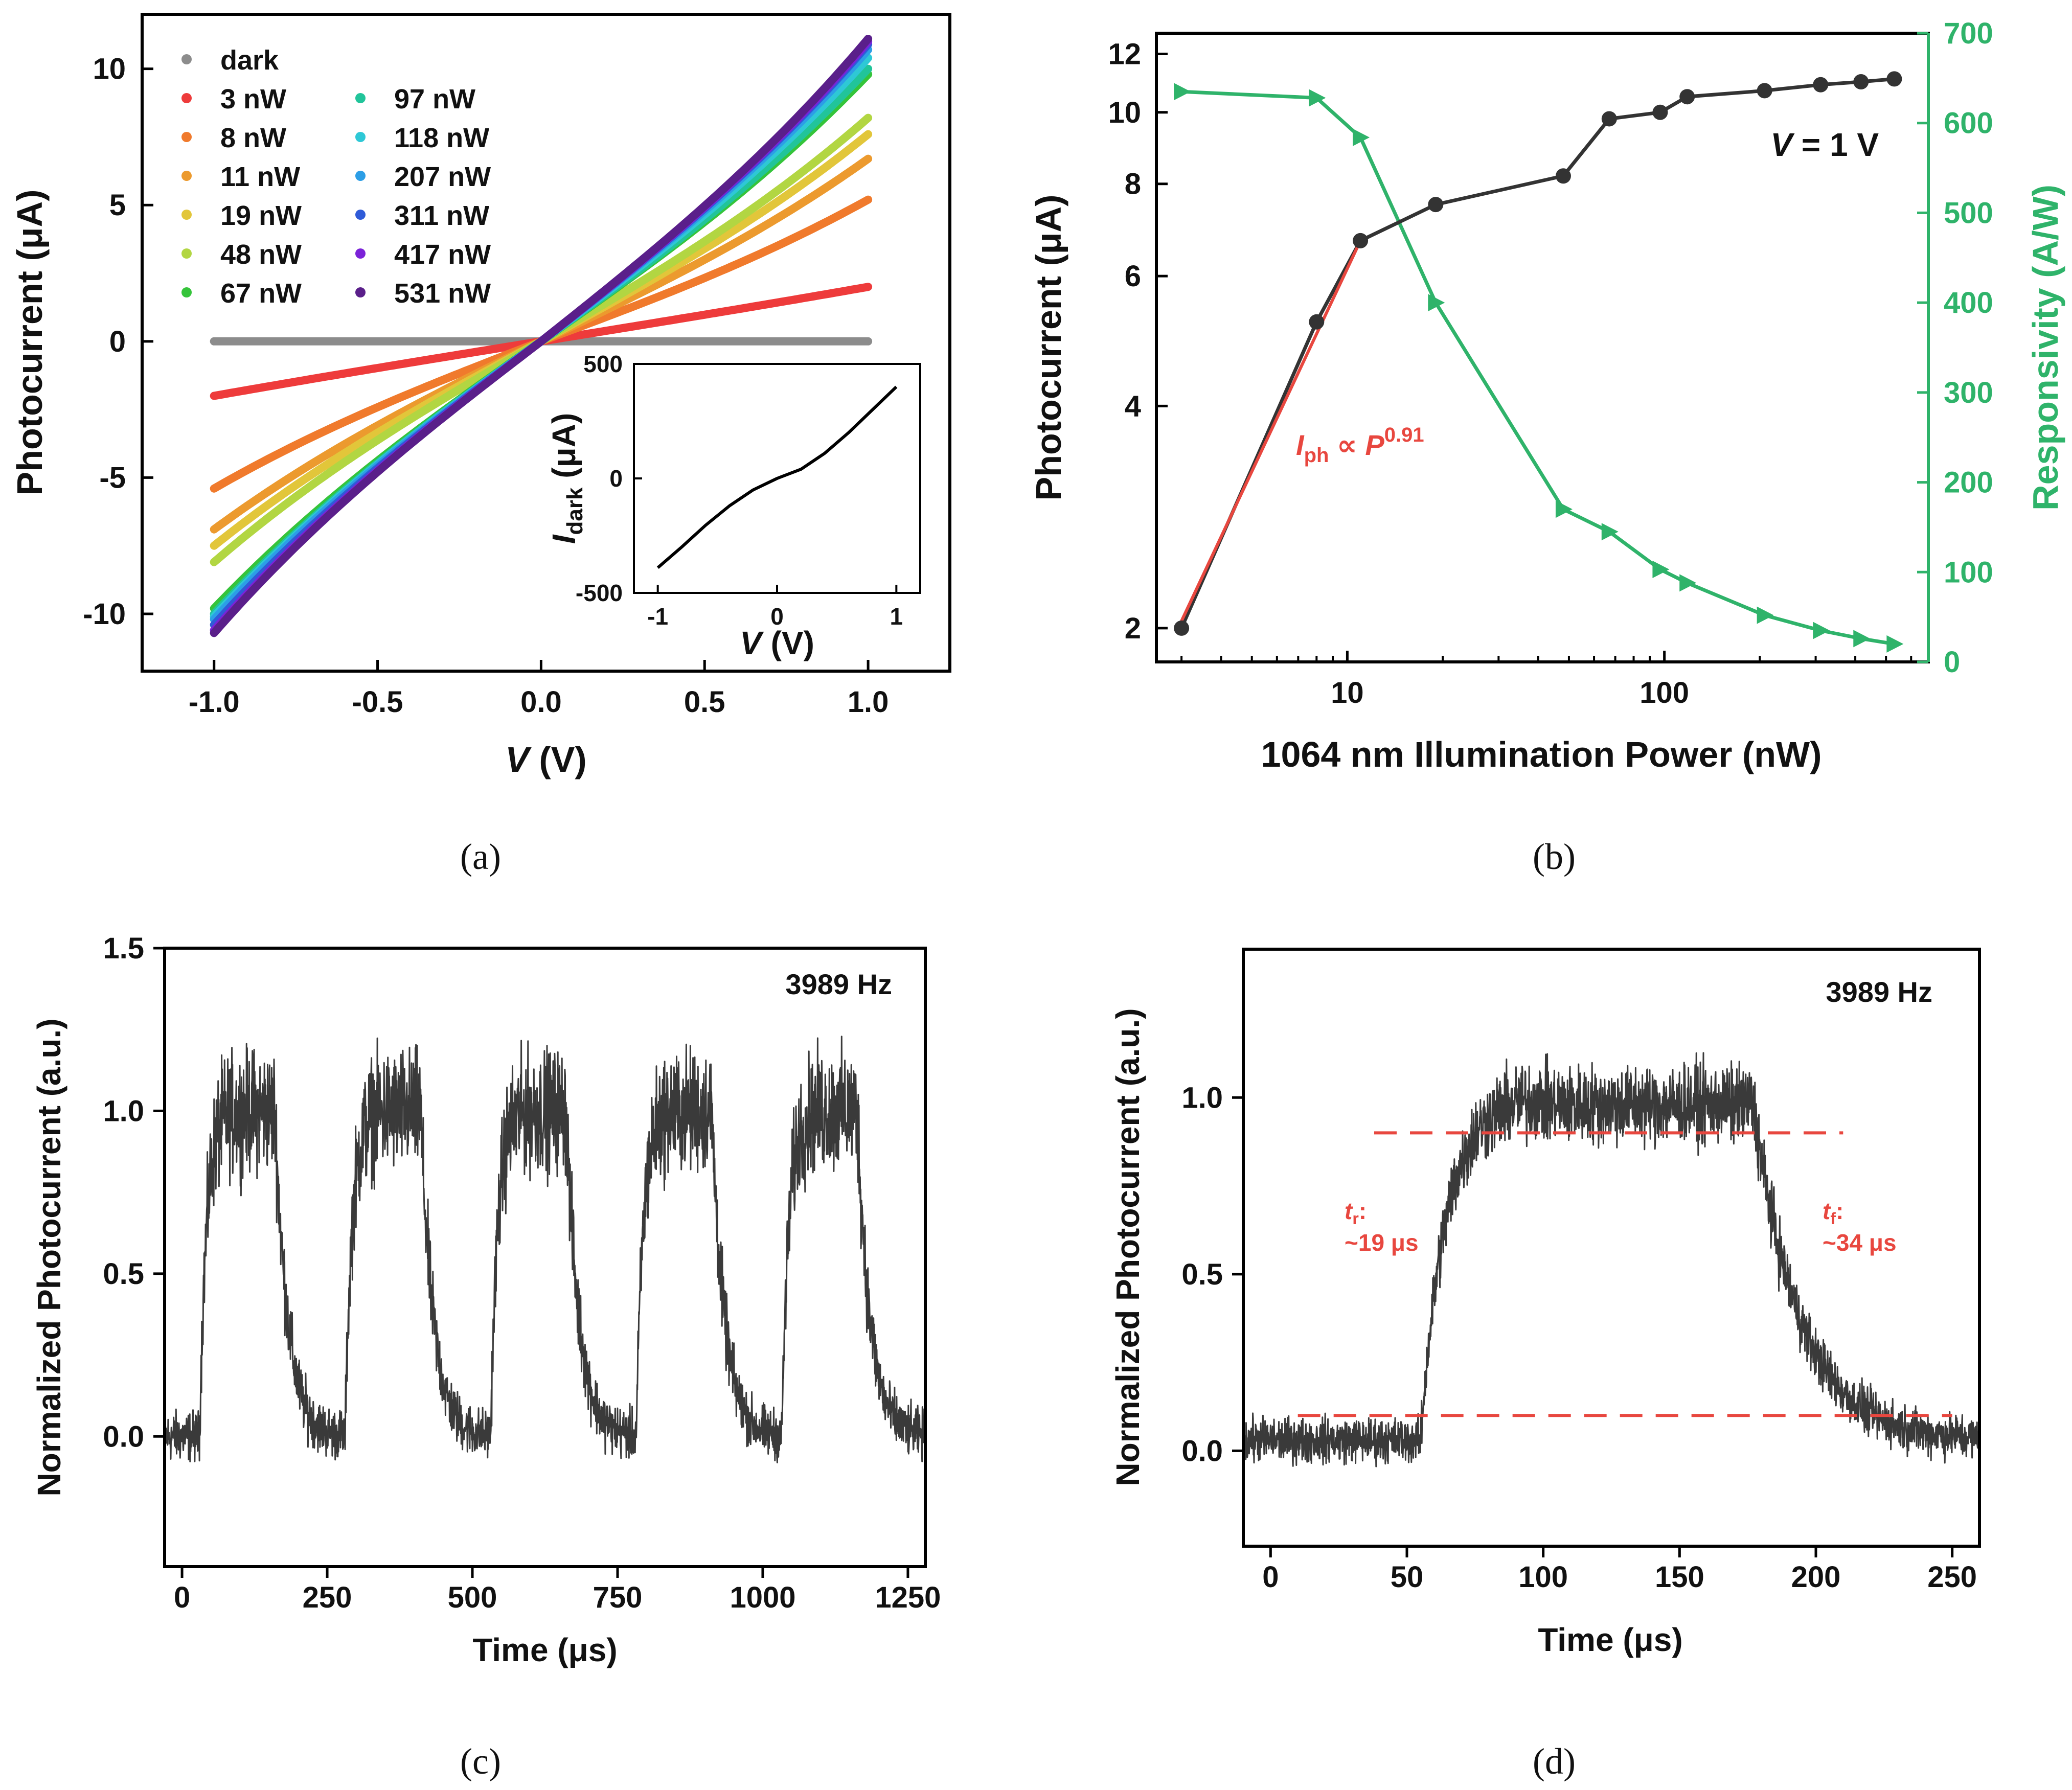 The width and height of the screenshot is (2072, 1790). What do you see at coordinates (1133, 276) in the screenshot?
I see `b-ytick-label: 6` at bounding box center [1133, 276].